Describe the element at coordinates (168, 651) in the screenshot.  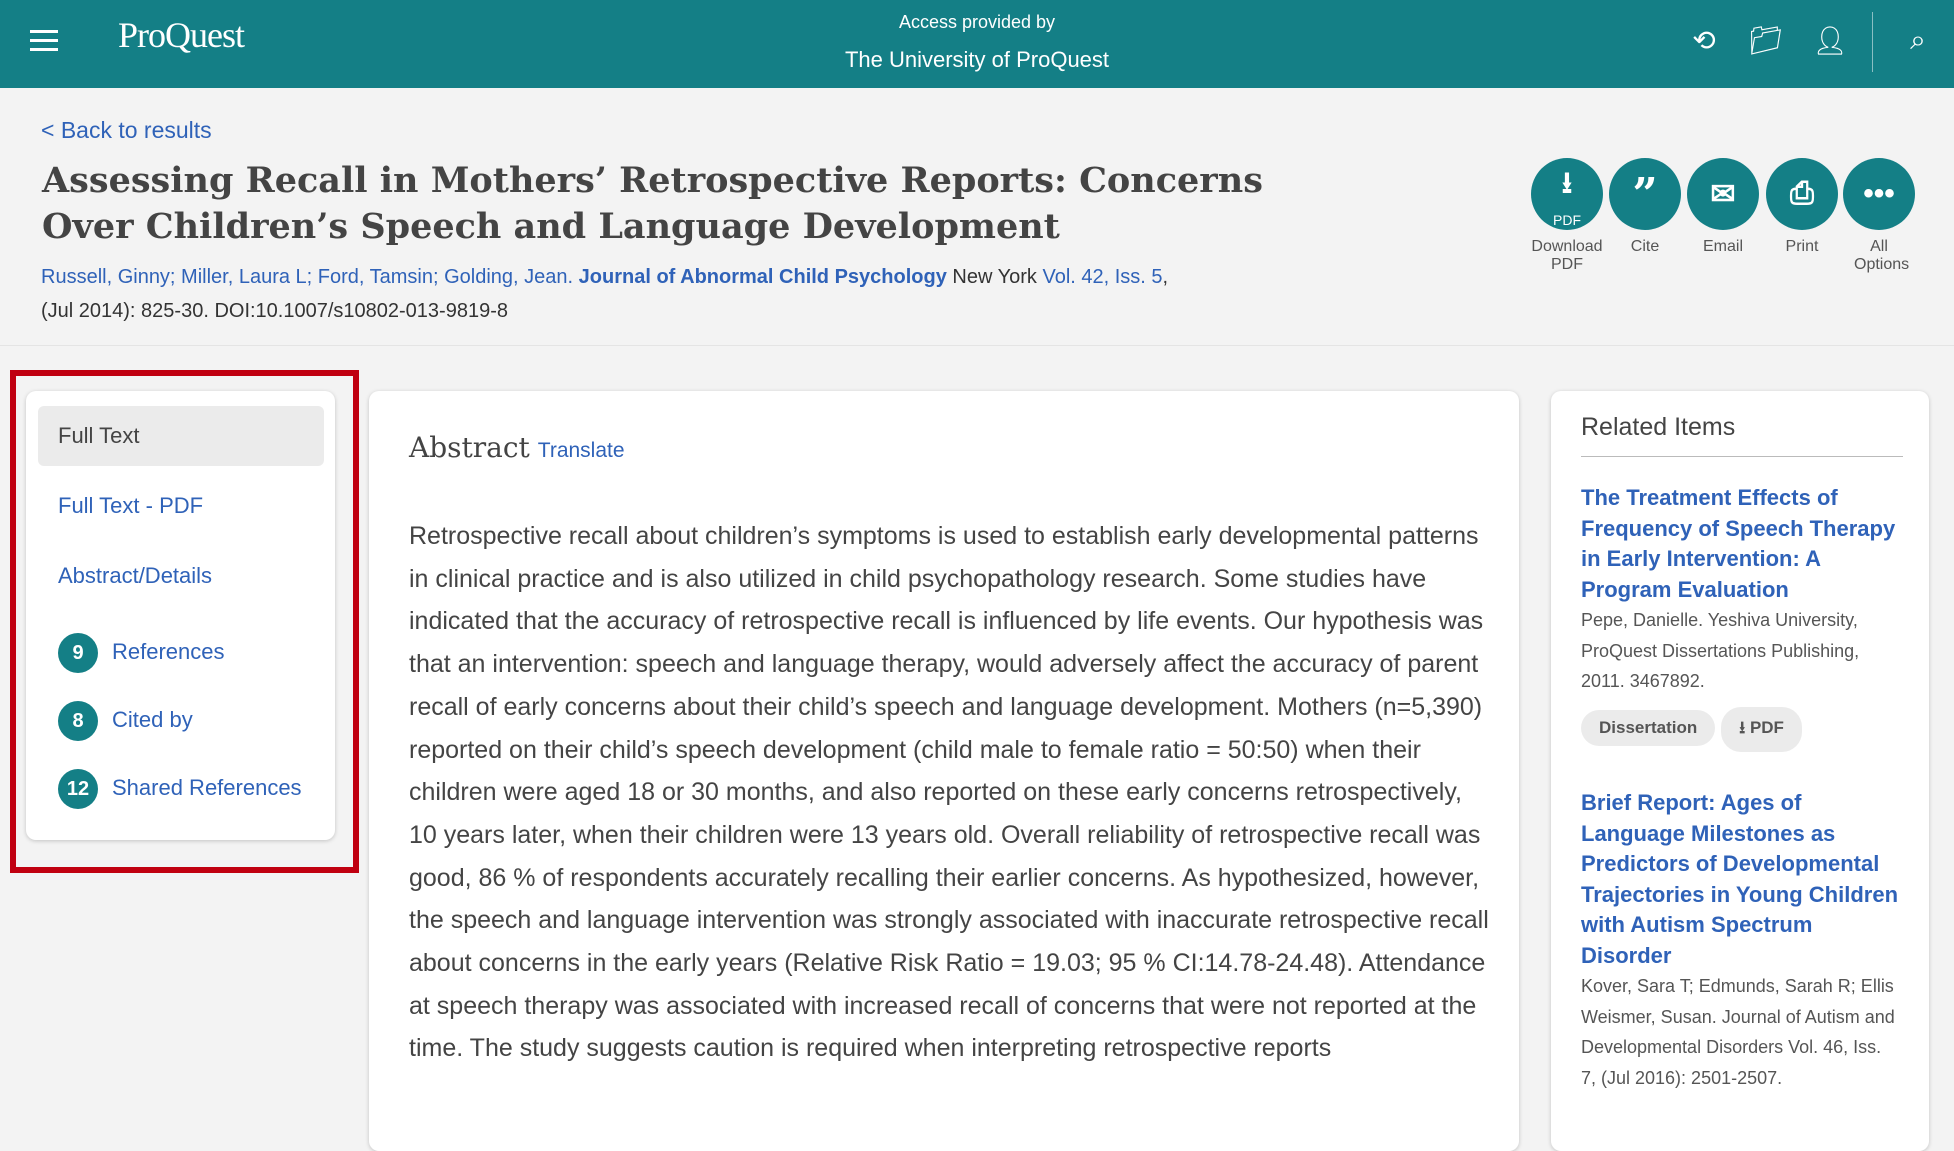
I see `references-label: References` at that location.